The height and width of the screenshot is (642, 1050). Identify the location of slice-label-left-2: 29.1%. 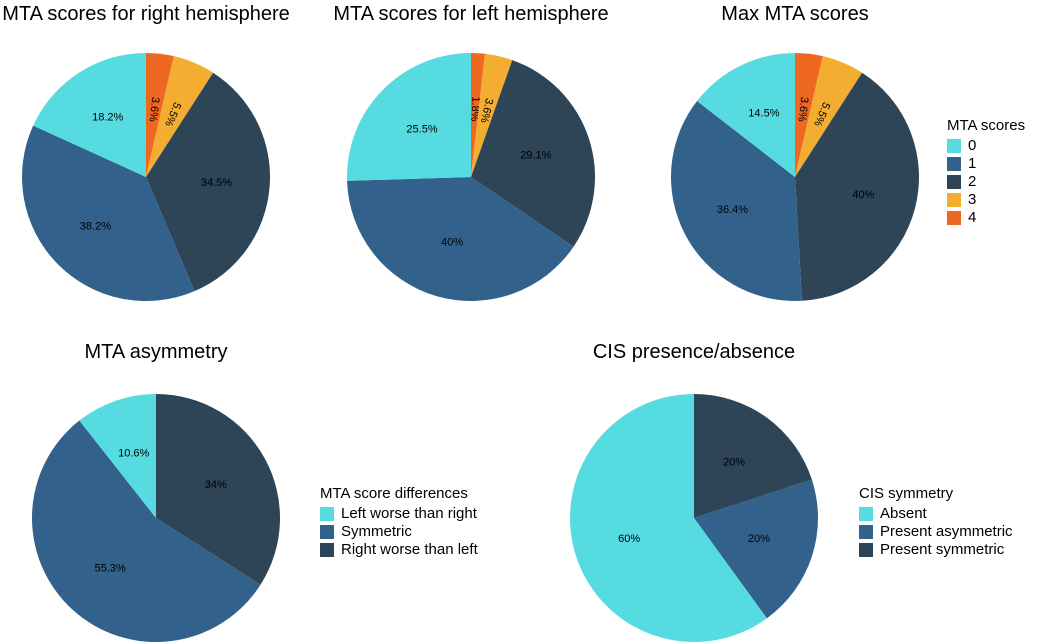
(535, 156).